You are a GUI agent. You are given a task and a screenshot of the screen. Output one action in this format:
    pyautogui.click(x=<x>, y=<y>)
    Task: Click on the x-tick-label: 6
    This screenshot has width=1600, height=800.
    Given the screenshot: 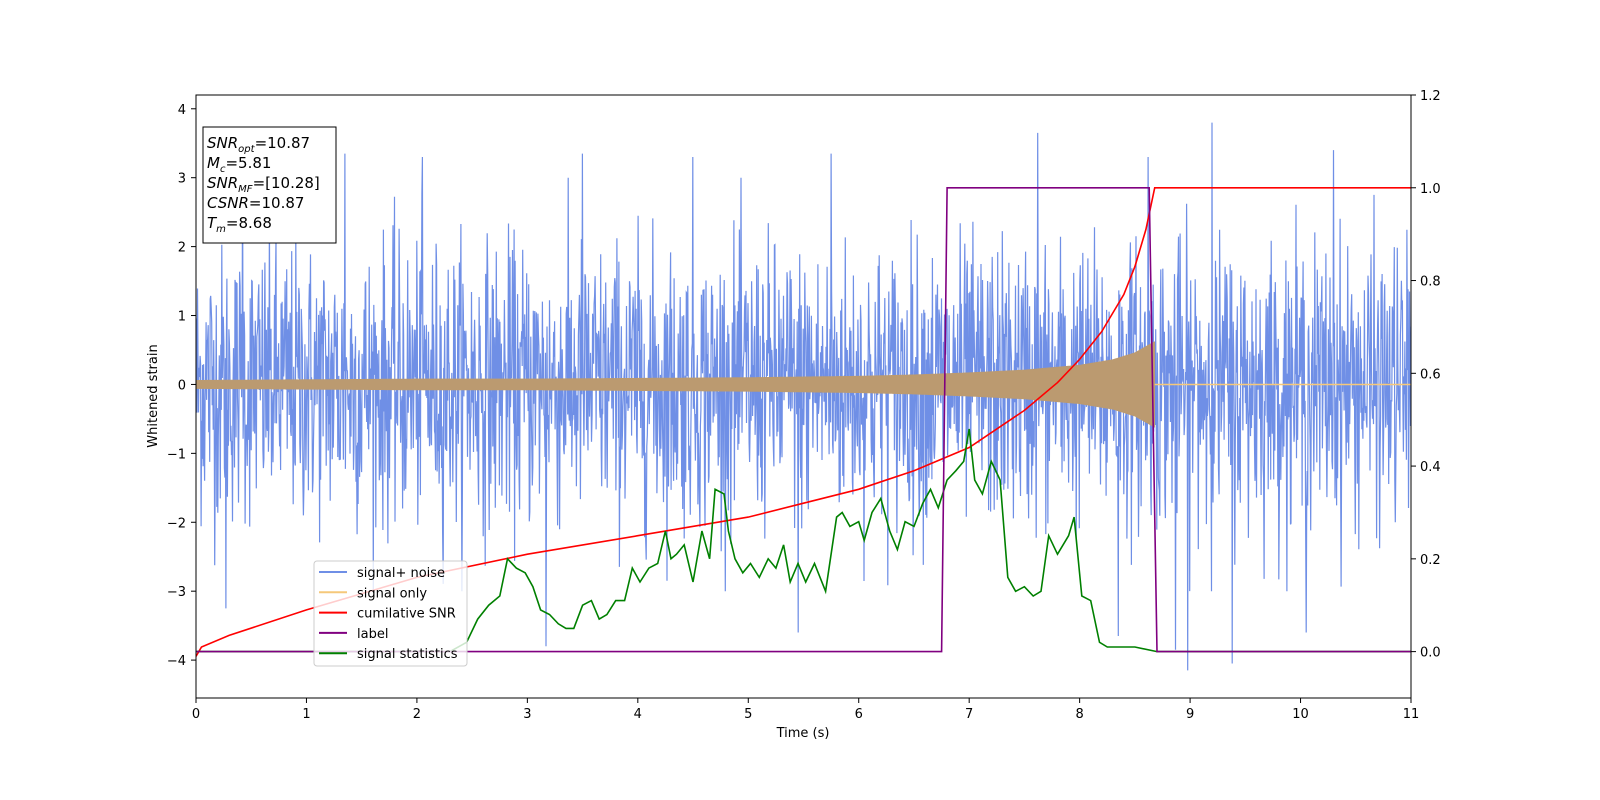 What is the action you would take?
    pyautogui.click(x=859, y=714)
    